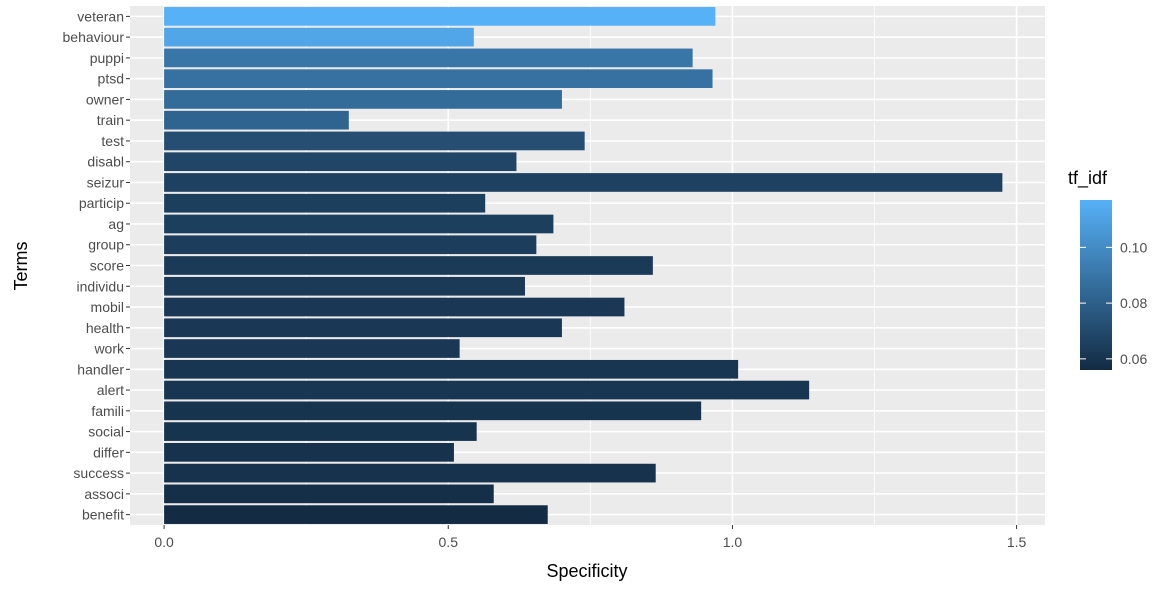  I want to click on bar-puppi, so click(428, 58).